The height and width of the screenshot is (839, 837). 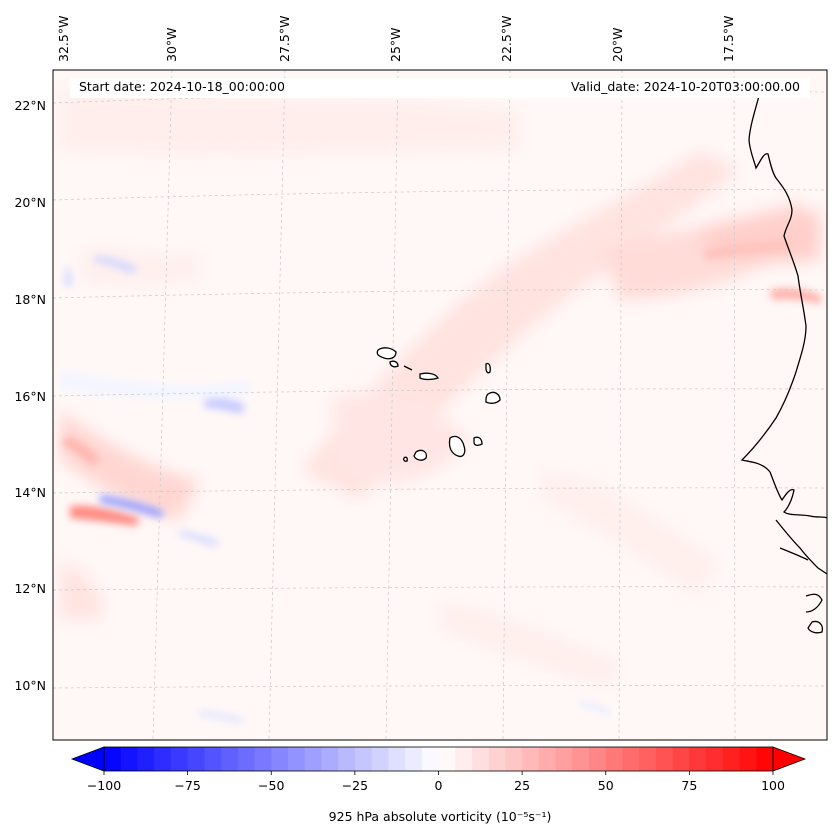 What do you see at coordinates (30, 299) in the screenshot?
I see `lat-label: 18°N` at bounding box center [30, 299].